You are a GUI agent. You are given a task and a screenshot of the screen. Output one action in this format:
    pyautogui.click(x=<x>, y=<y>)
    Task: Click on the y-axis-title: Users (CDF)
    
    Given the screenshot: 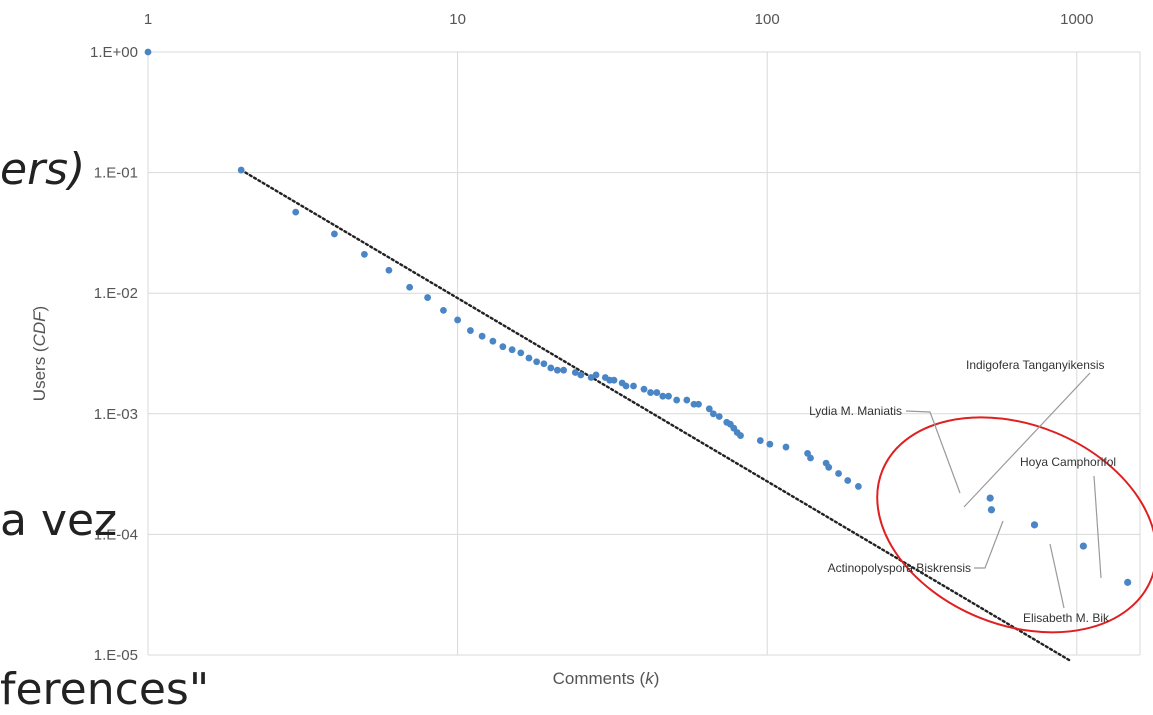 What is the action you would take?
    pyautogui.click(x=39, y=353)
    